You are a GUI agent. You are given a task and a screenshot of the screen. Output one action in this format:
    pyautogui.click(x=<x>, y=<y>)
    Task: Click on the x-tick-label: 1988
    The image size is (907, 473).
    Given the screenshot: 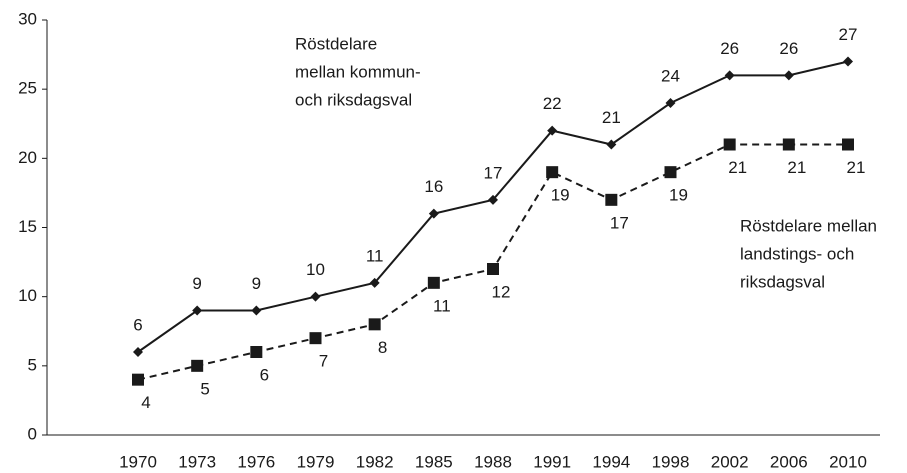 What is the action you would take?
    pyautogui.click(x=493, y=460)
    